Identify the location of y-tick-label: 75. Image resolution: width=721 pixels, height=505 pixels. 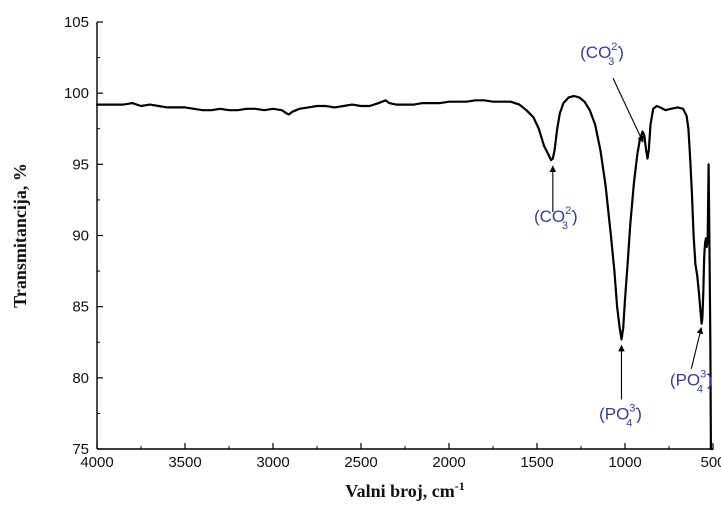
(80, 449).